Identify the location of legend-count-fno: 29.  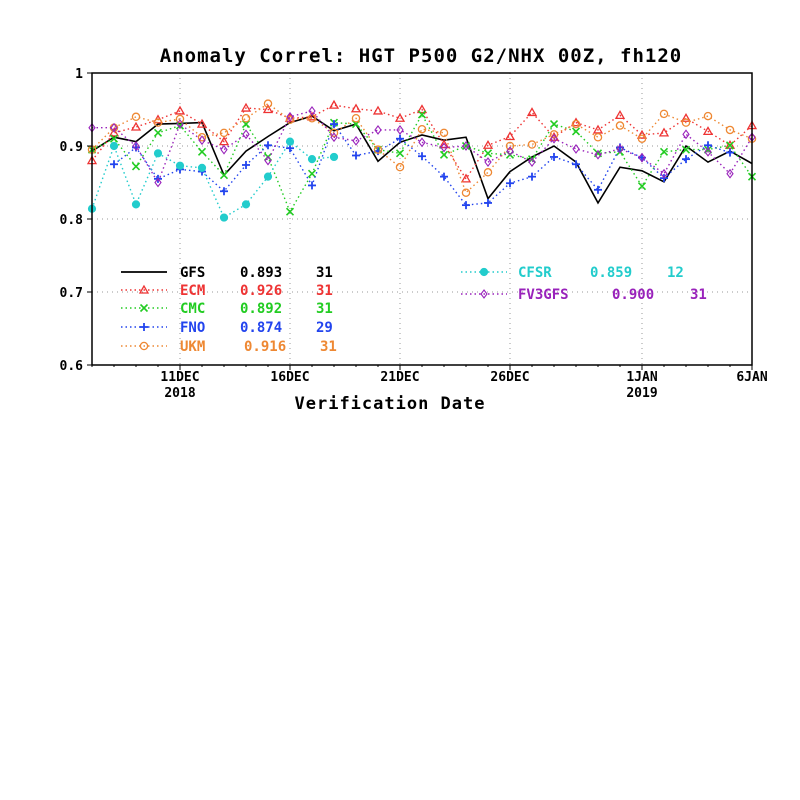
(324, 328).